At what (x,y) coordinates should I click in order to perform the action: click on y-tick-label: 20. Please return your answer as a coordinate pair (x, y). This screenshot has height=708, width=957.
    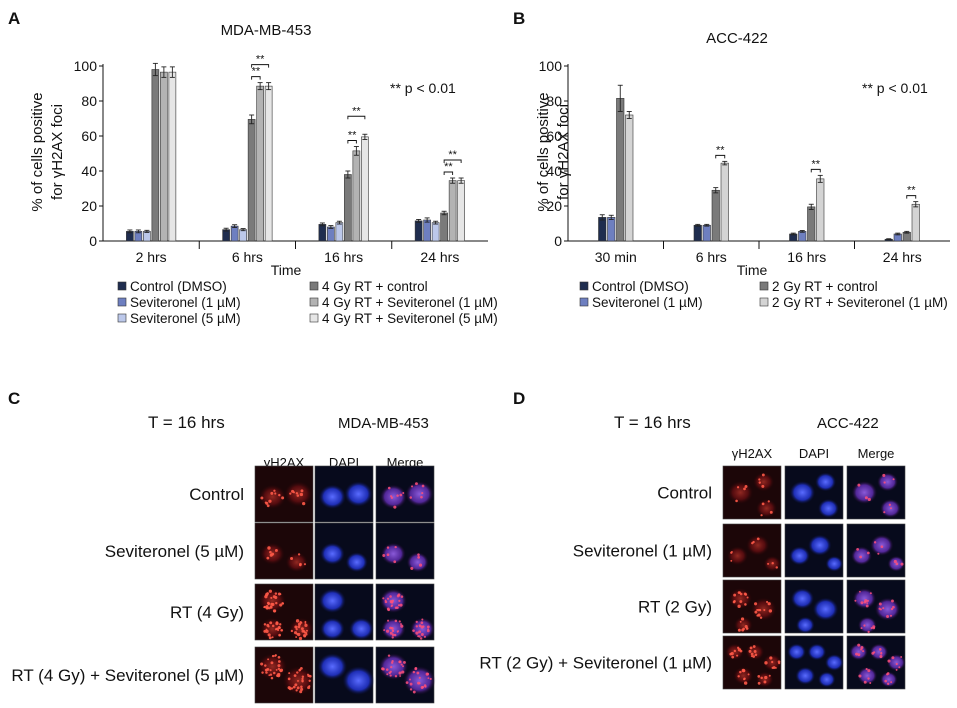
    Looking at the image, I should click on (554, 206).